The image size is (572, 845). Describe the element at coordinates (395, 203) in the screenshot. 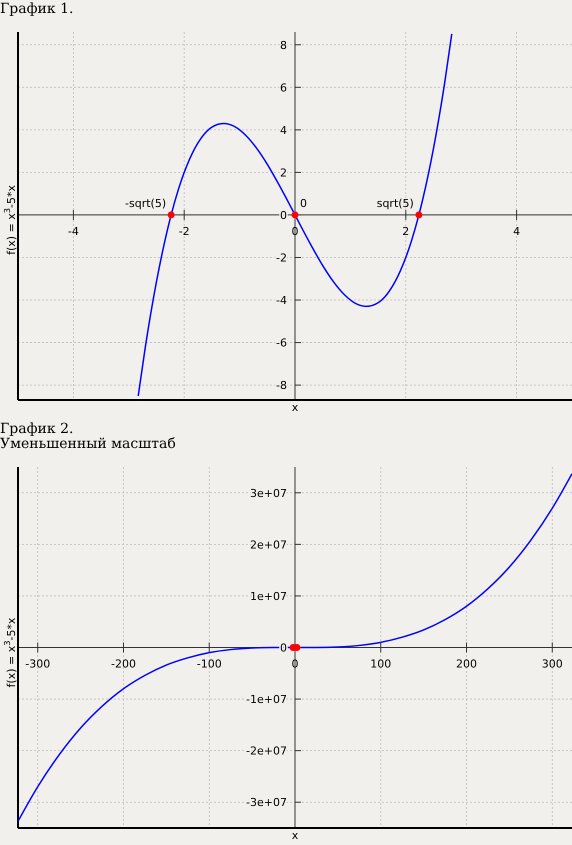

I see `annotation: sqrt(5)` at that location.